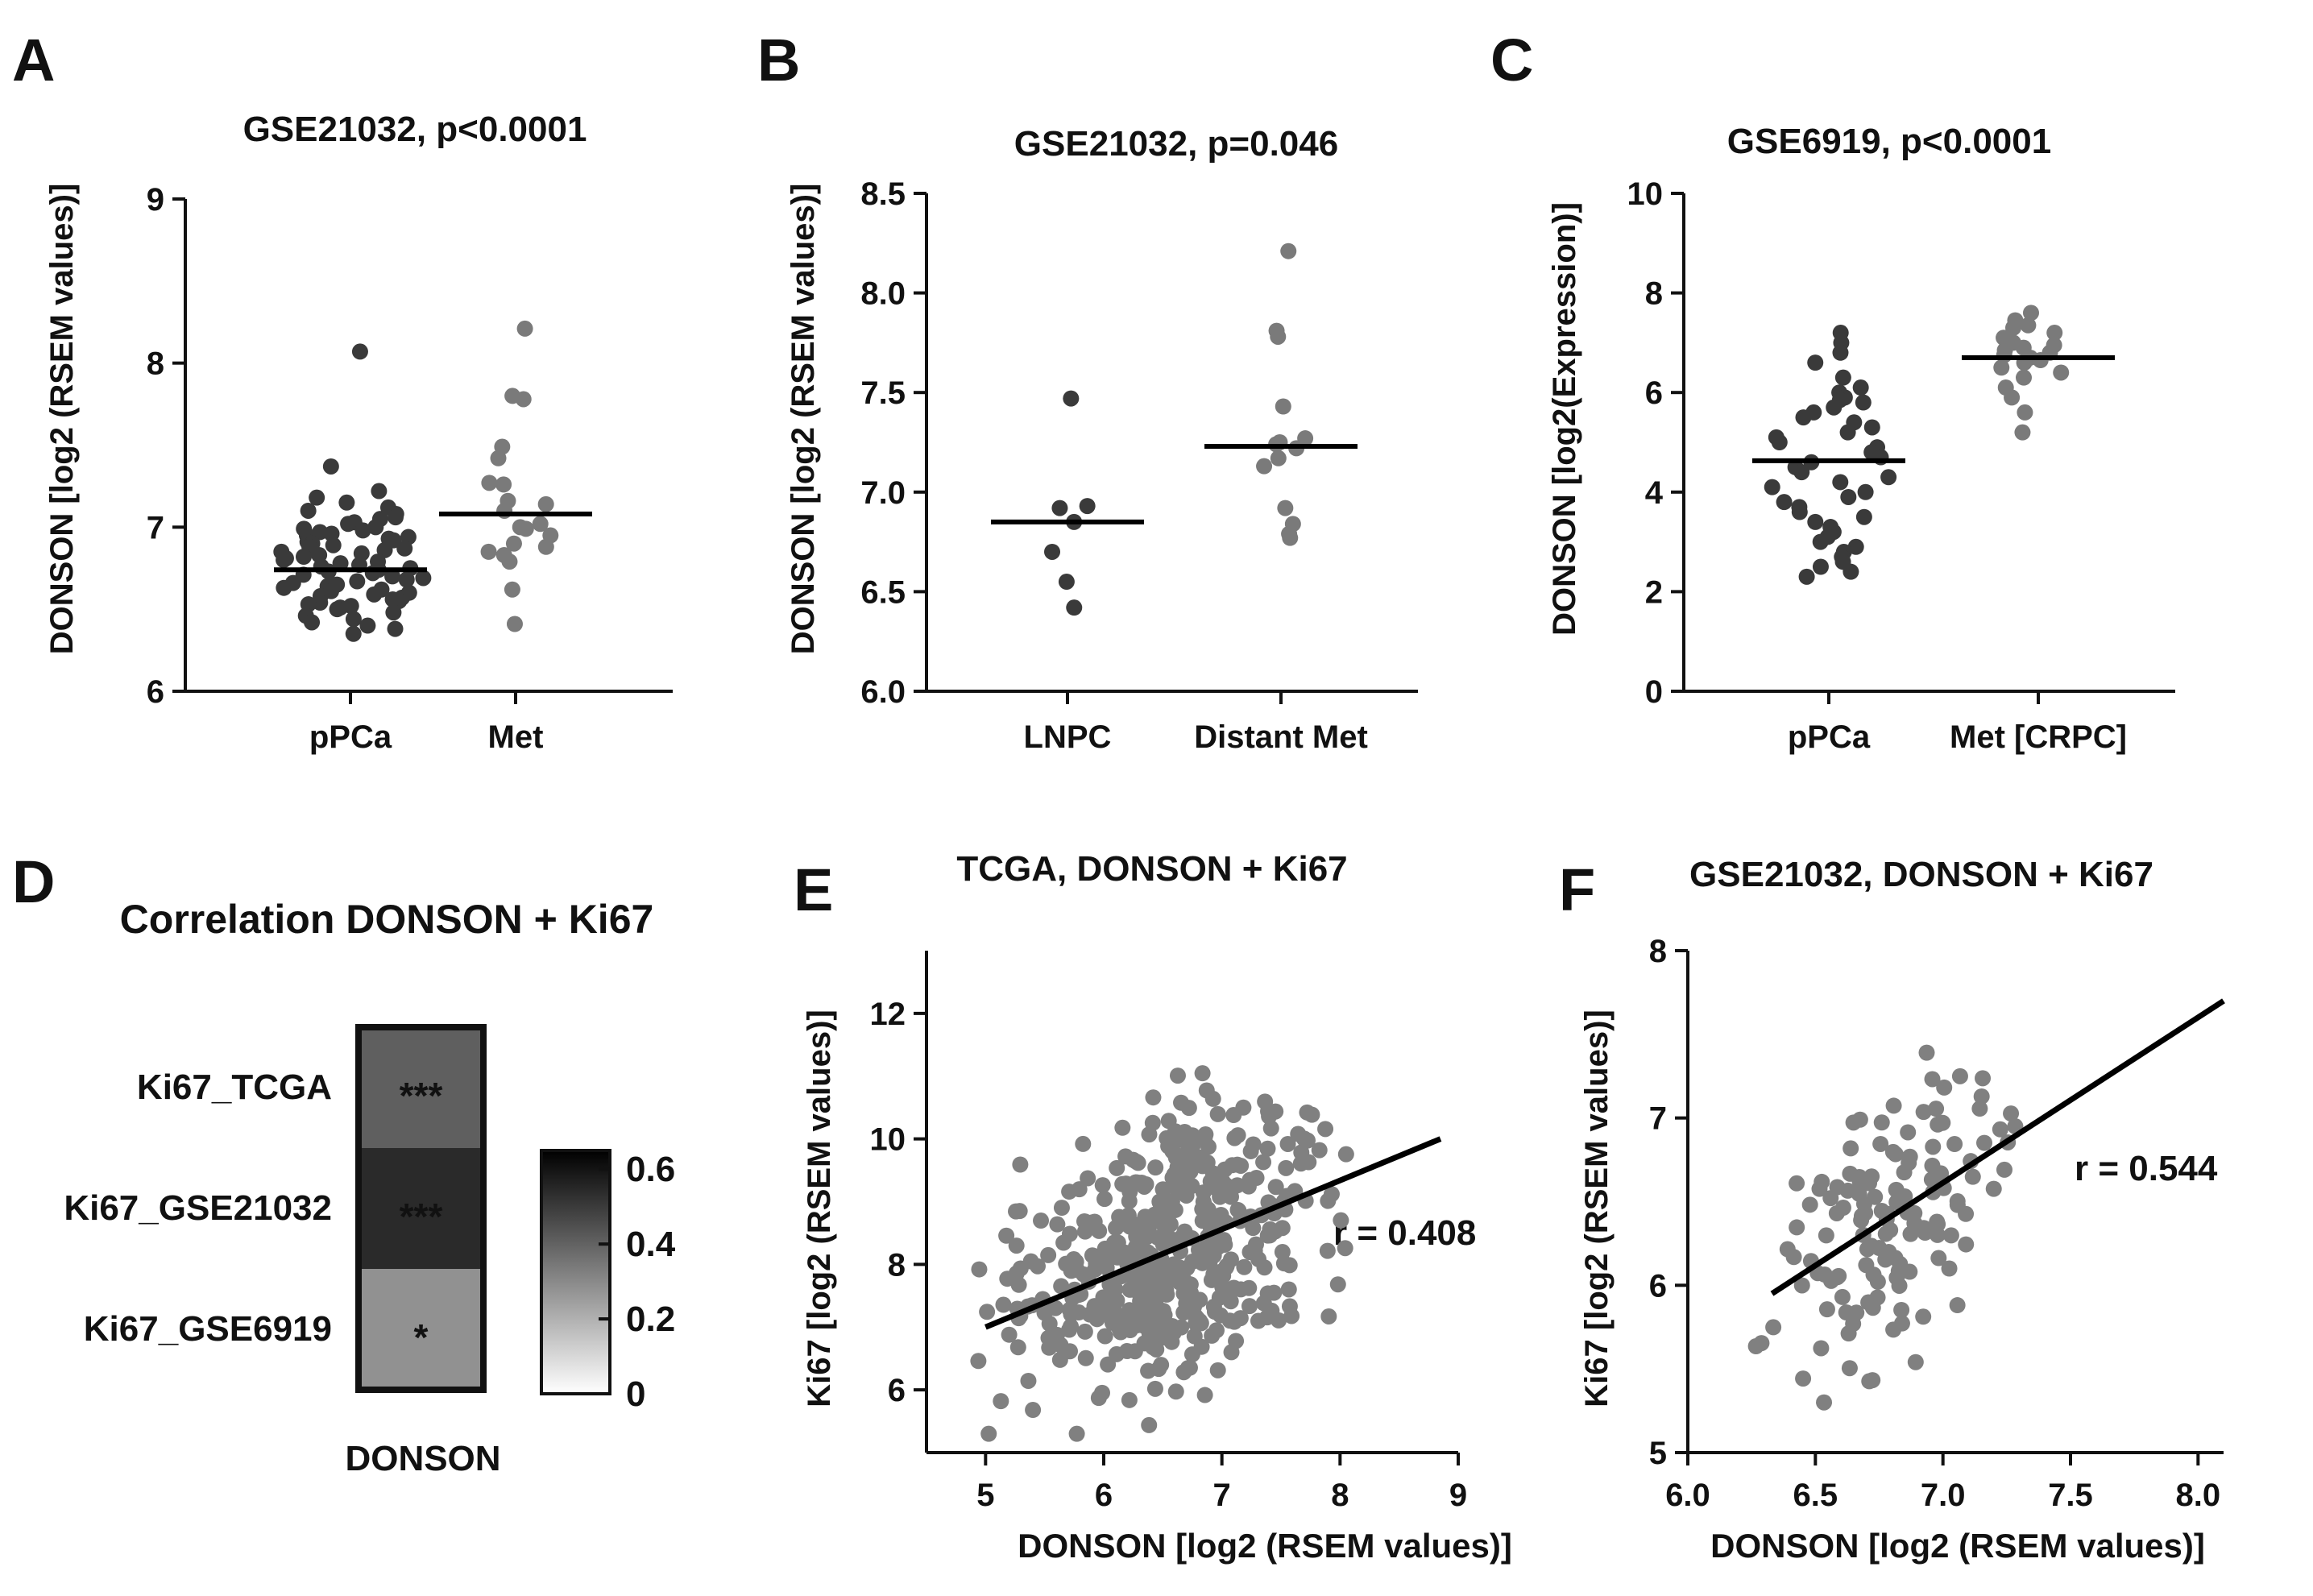  Describe the element at coordinates (415, 129) in the screenshot. I see `panel-title-a: GSE21032, p<0.0001` at that location.